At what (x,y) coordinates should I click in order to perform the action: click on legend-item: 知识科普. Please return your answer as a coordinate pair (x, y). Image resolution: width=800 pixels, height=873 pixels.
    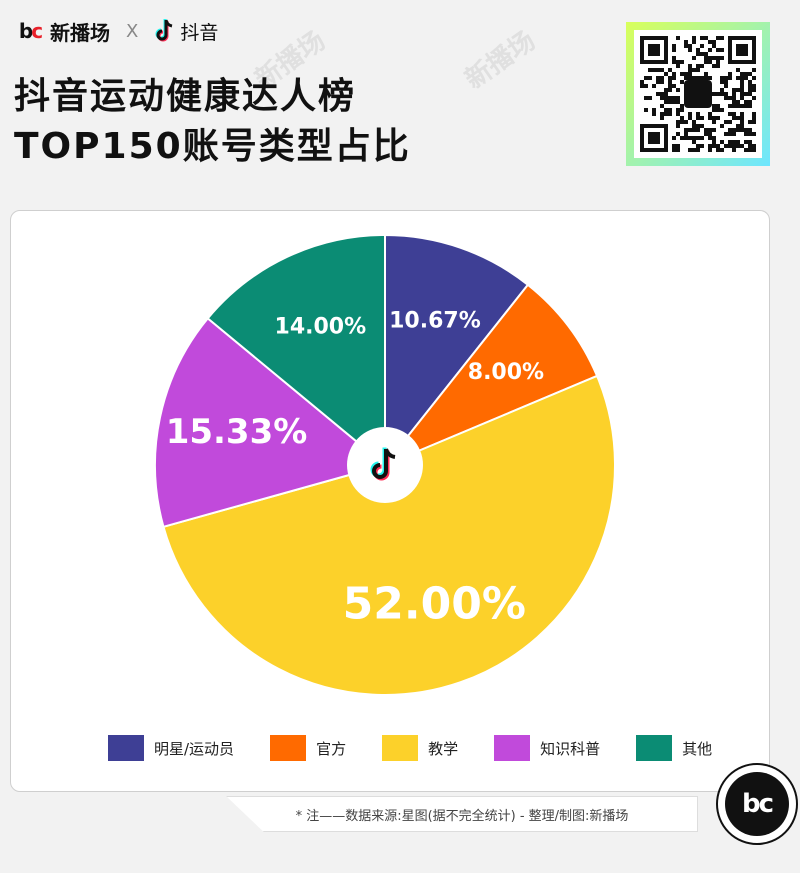
    Looking at the image, I should click on (547, 748).